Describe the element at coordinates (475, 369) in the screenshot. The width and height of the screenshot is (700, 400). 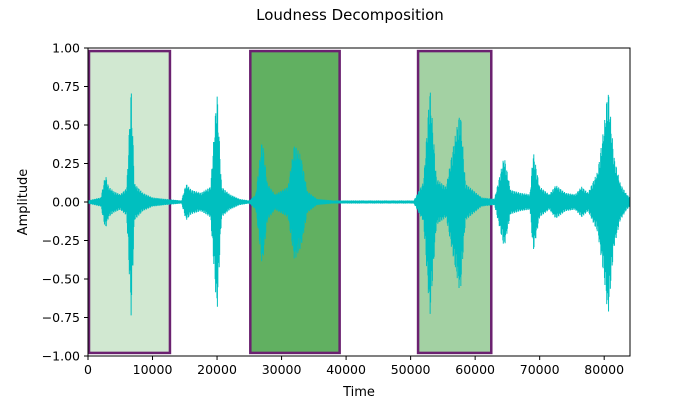
I see `x-tick-label: 60000` at that location.